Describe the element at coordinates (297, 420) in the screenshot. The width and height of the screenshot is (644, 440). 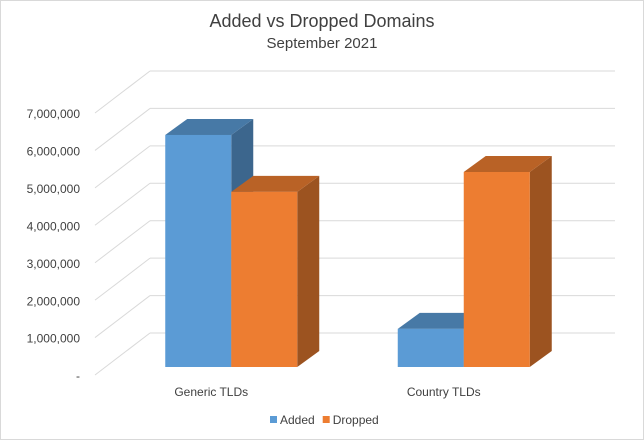
I see `legend-label: Added` at that location.